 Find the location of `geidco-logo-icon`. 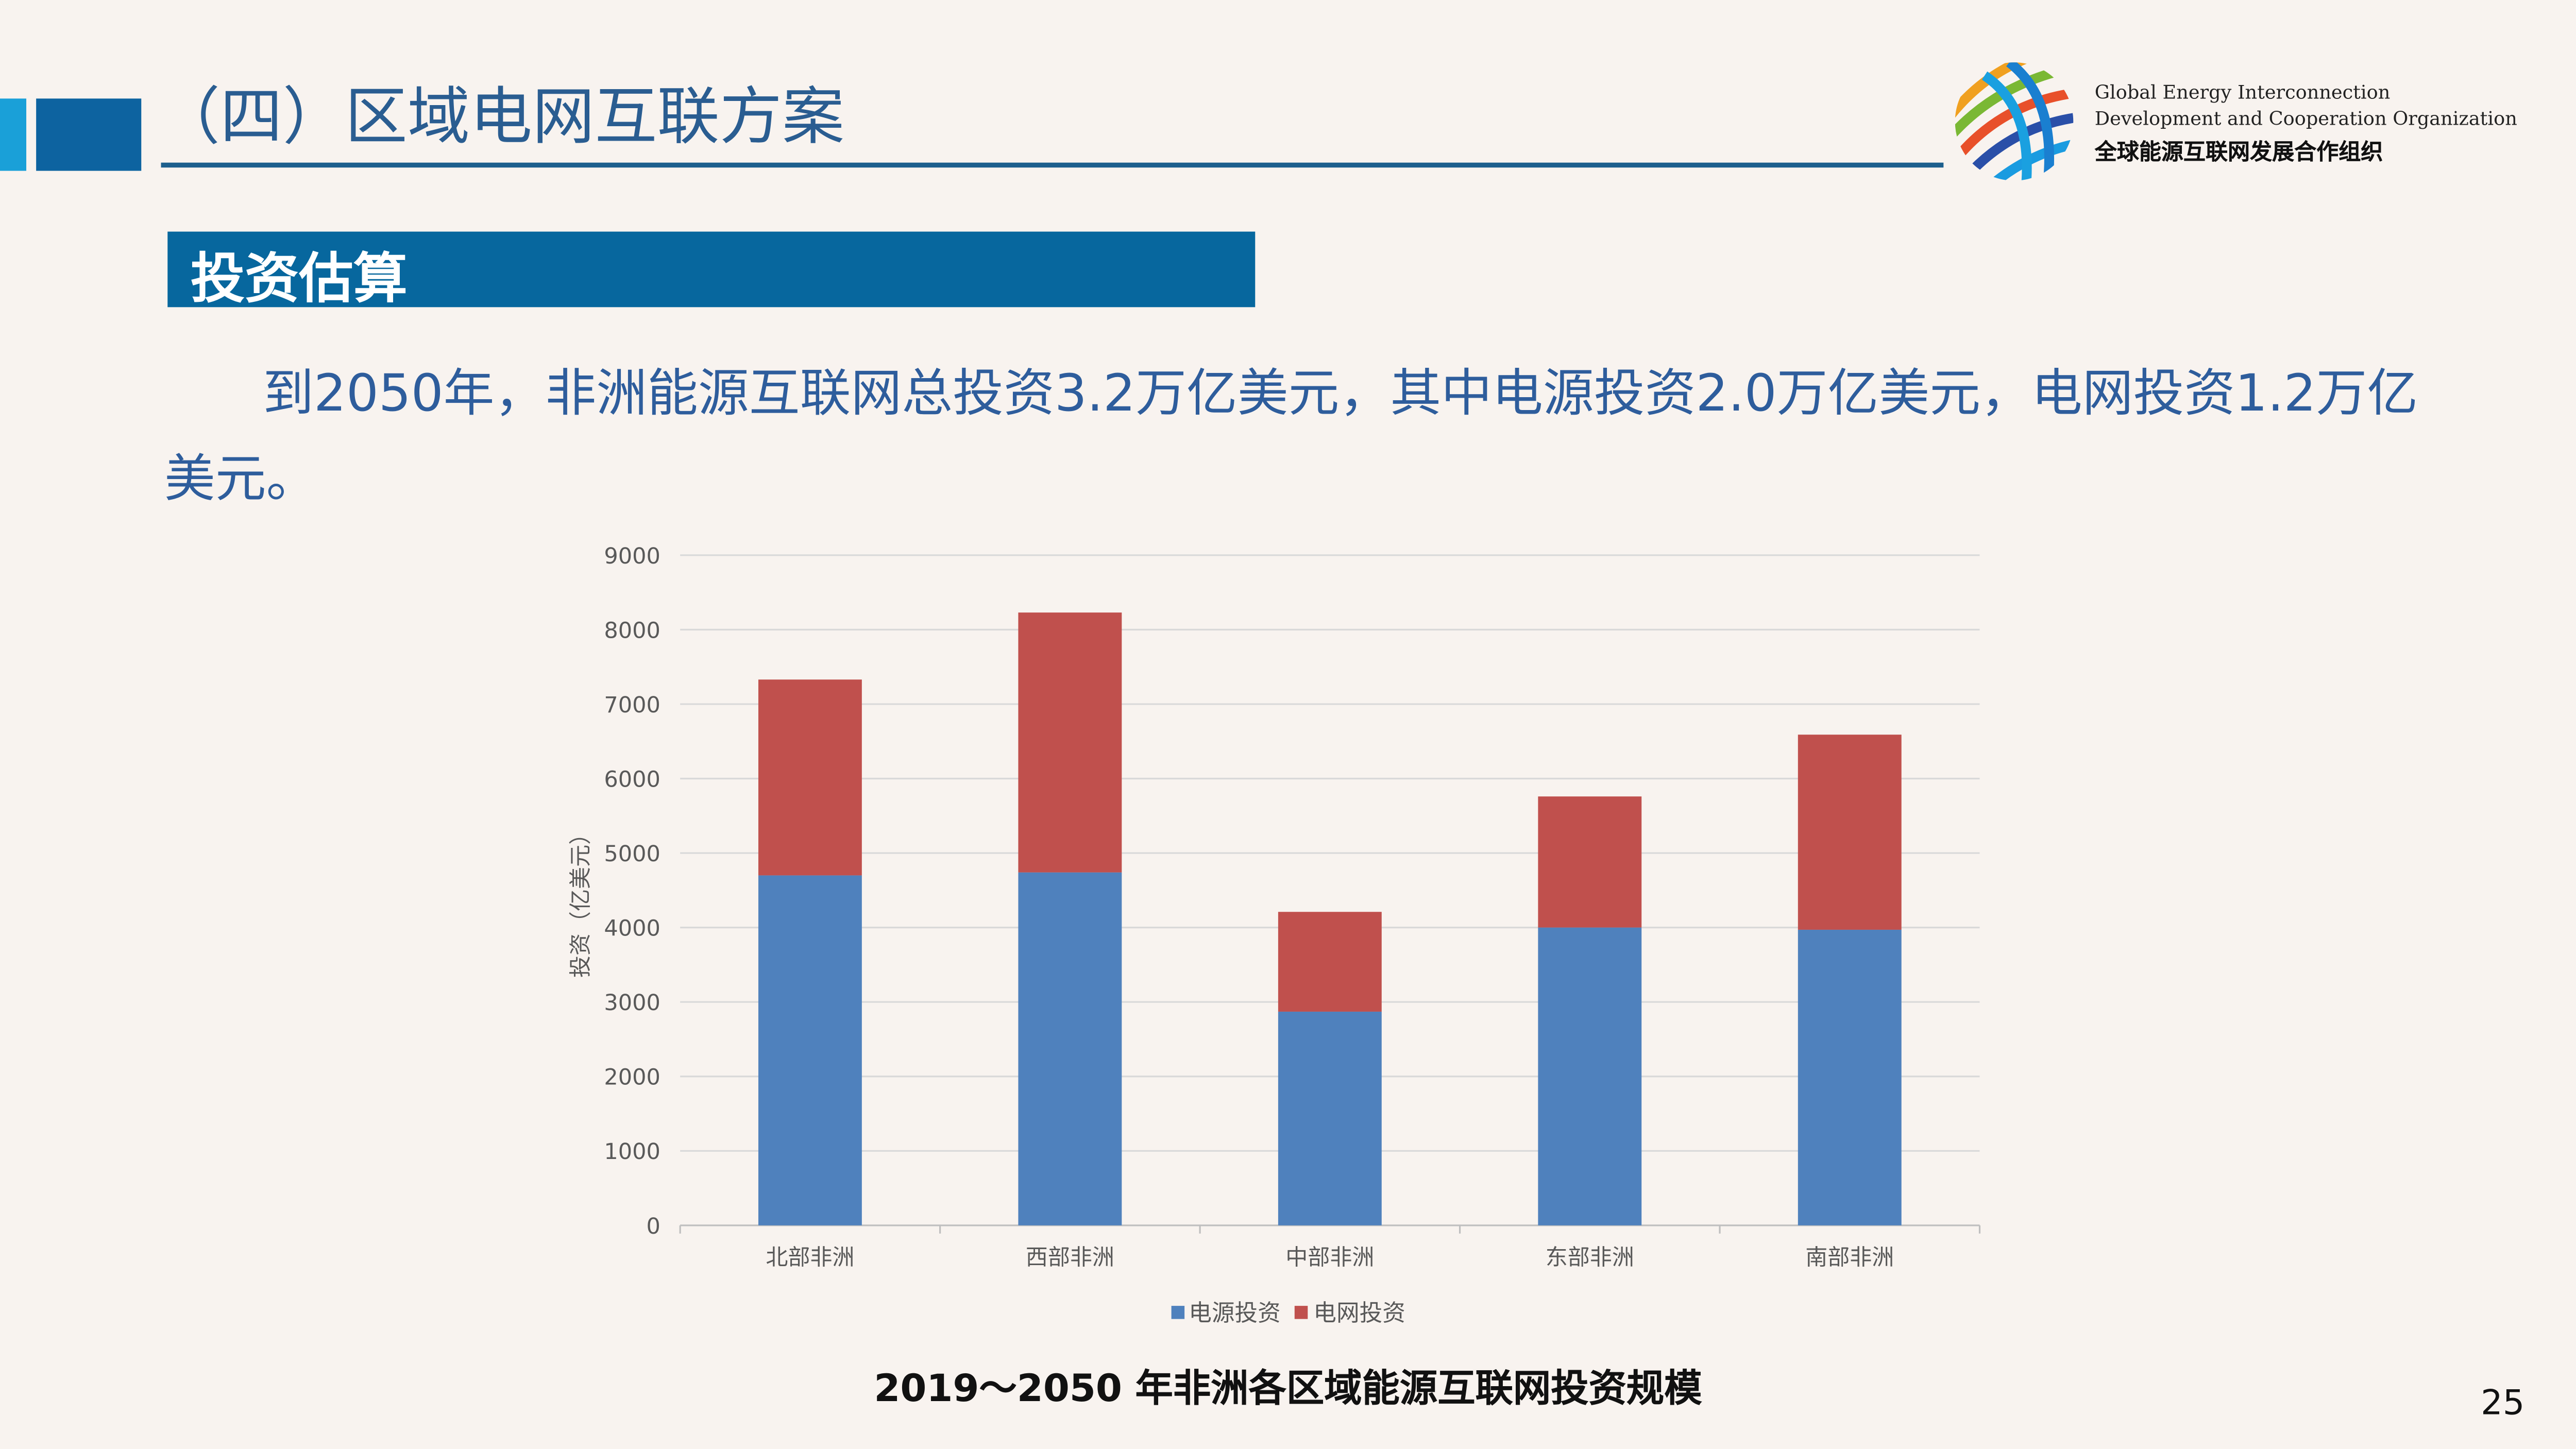

geidco-logo-icon is located at coordinates (2014, 122).